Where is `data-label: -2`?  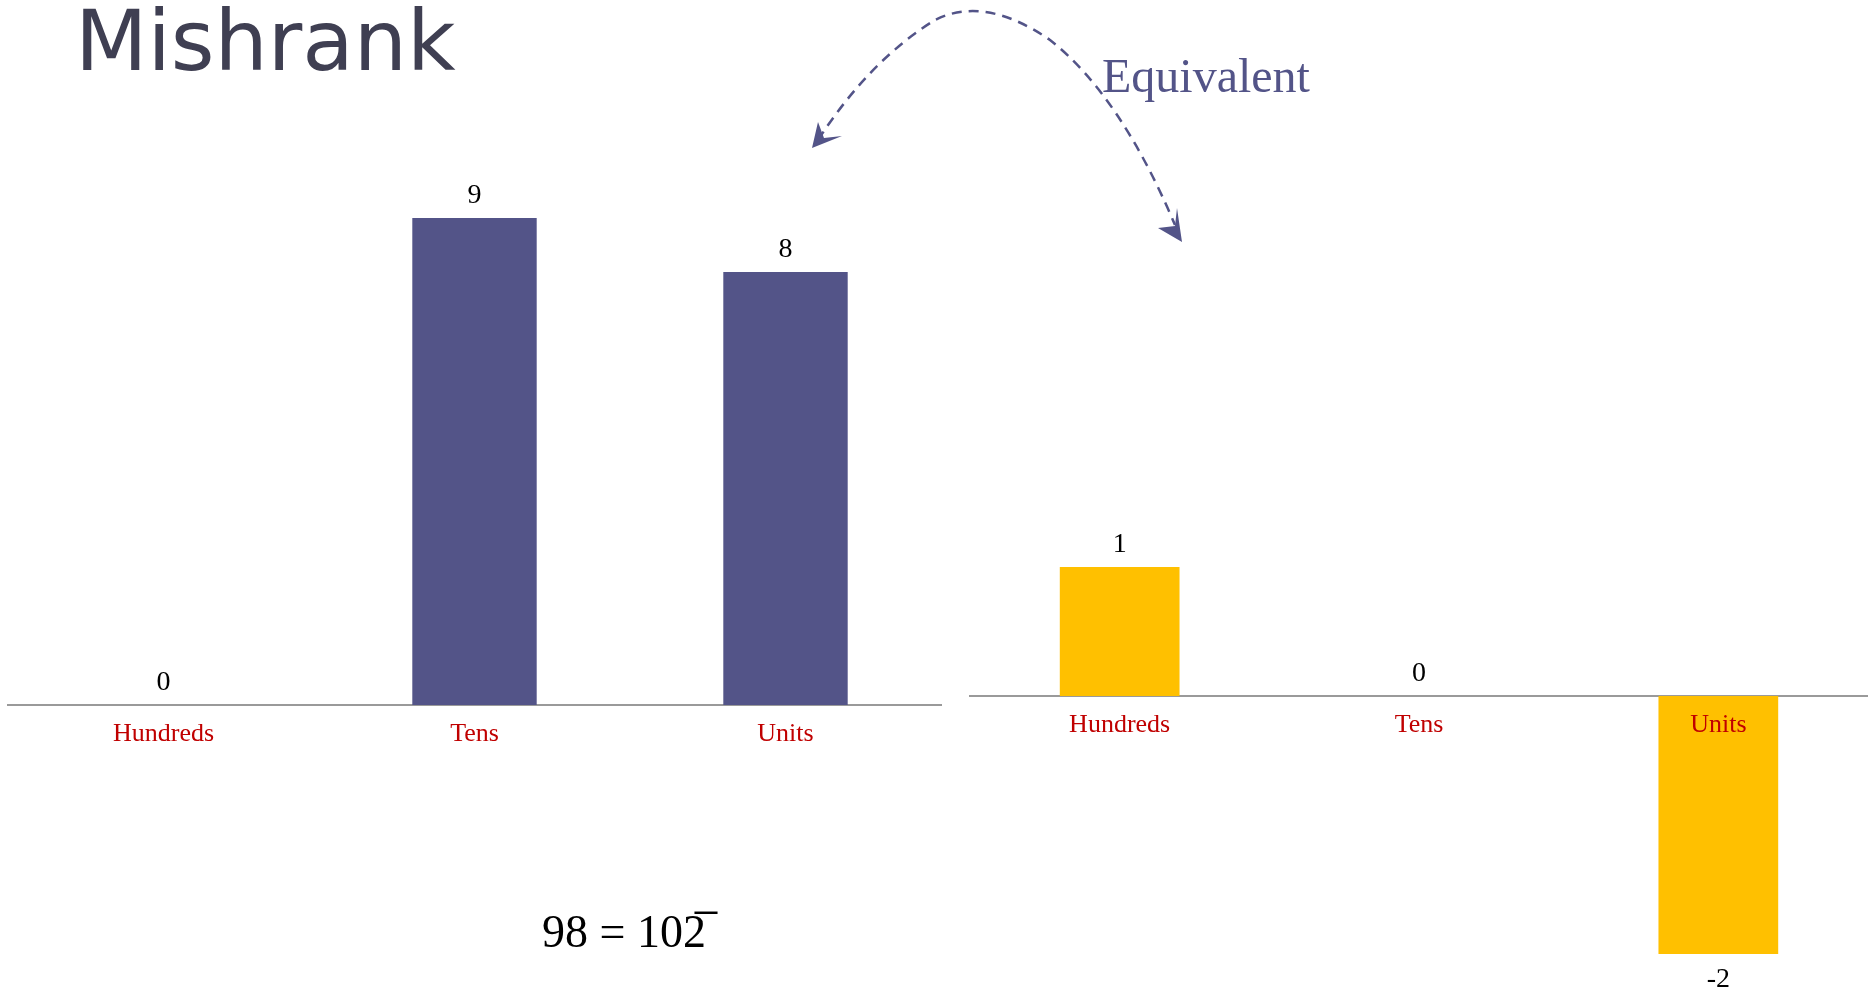 data-label: -2 is located at coordinates (1718, 978).